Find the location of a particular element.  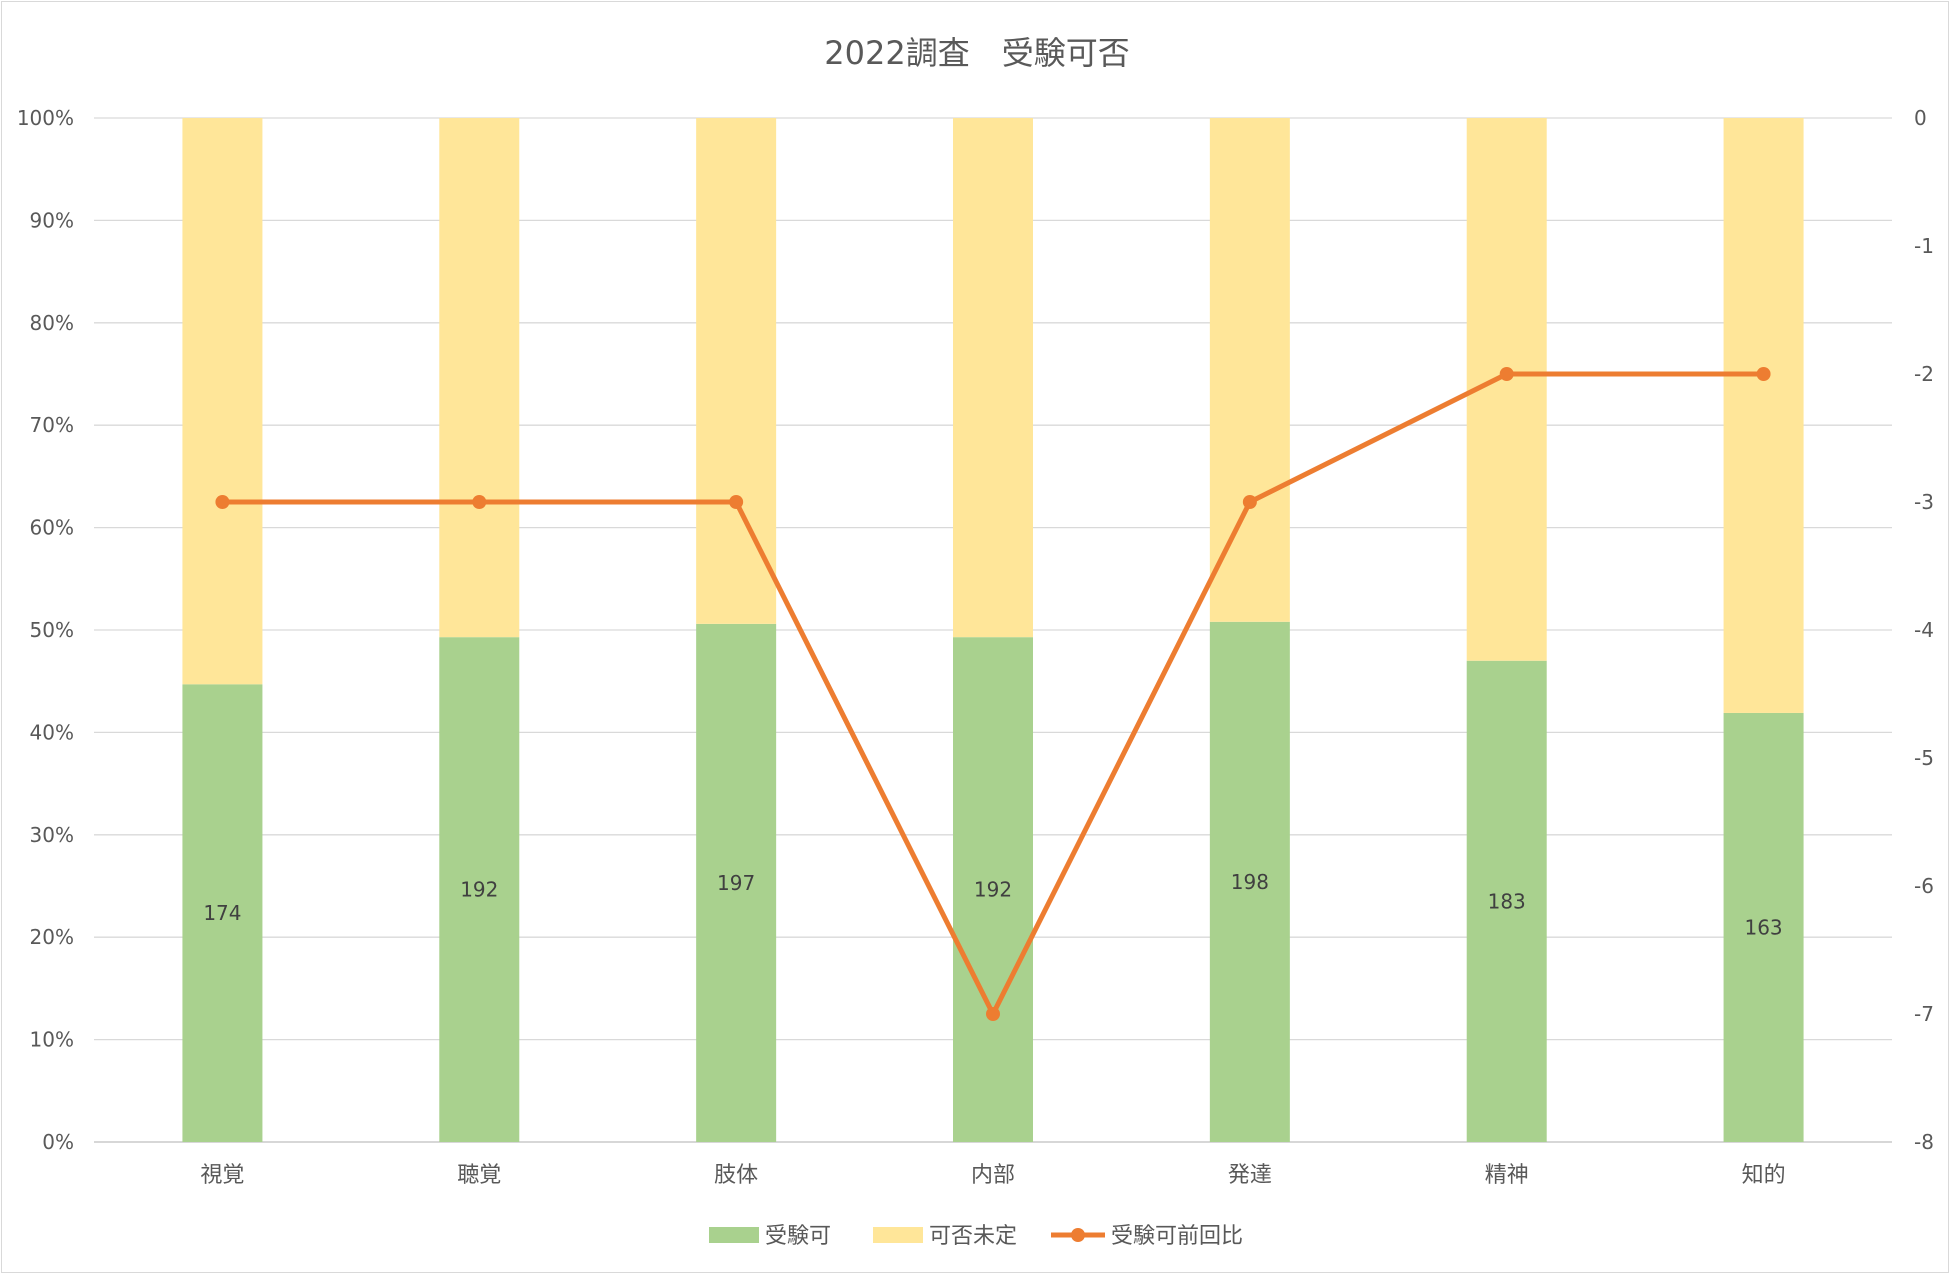

y-right-tick-label: -8 is located at coordinates (1924, 1142).